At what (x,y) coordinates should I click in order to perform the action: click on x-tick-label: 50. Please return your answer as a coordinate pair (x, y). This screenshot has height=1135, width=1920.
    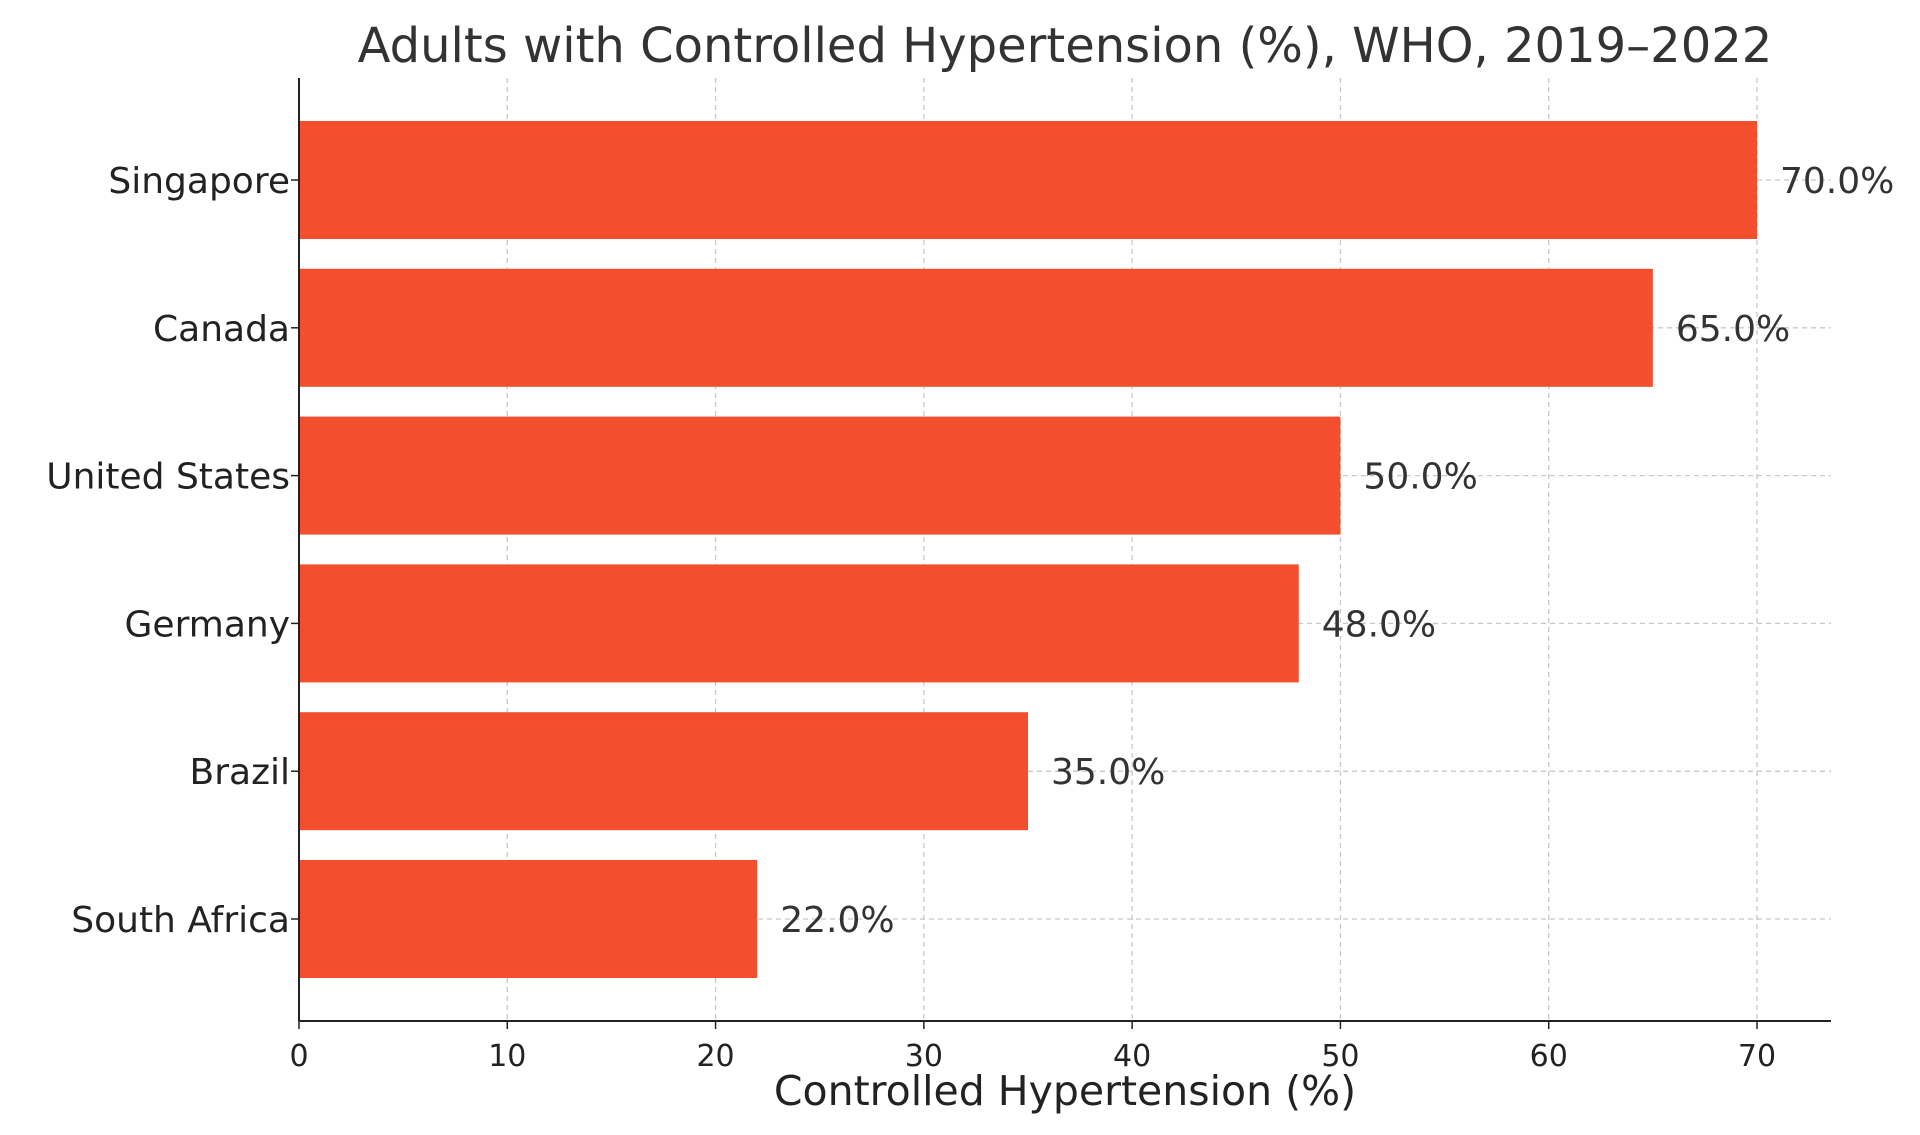
    Looking at the image, I should click on (1340, 1056).